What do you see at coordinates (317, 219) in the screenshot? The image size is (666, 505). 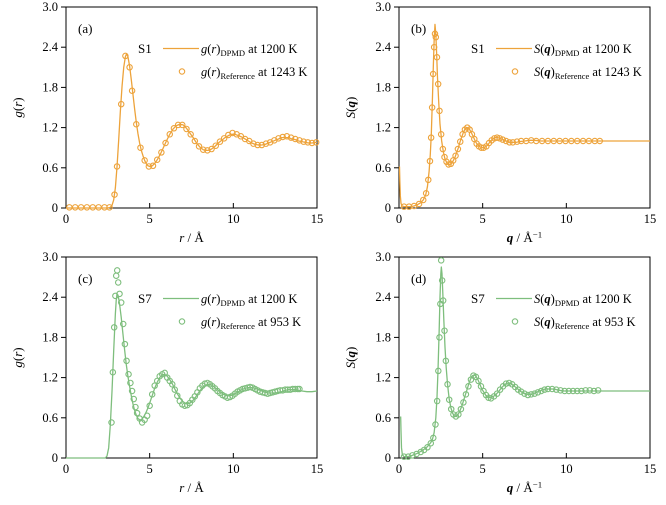 I see `x-tick-label: 15` at bounding box center [317, 219].